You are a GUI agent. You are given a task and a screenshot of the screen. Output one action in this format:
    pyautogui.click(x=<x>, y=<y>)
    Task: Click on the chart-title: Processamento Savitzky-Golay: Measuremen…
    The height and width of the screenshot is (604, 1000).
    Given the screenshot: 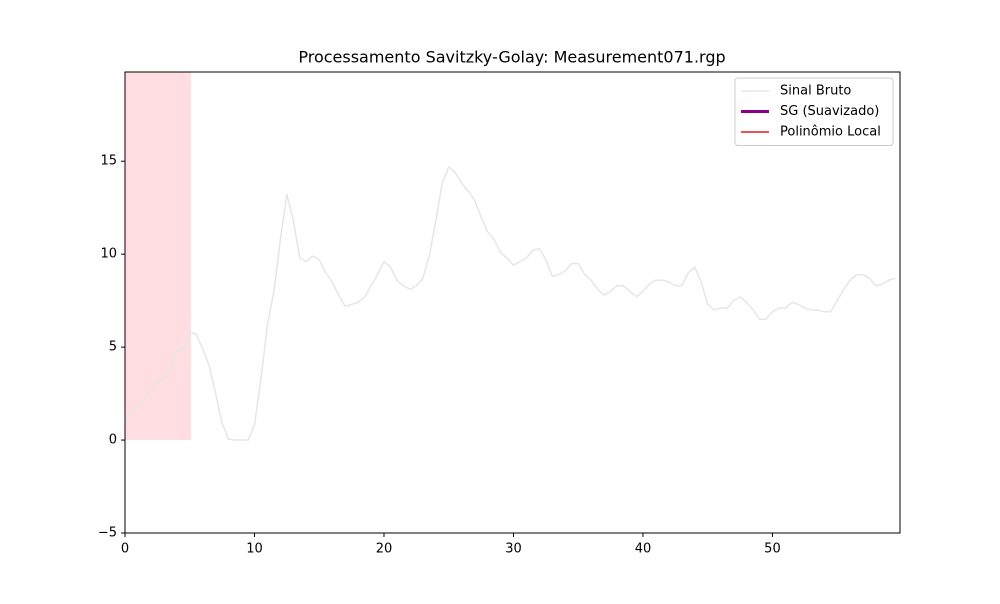 What is the action you would take?
    pyautogui.click(x=511, y=57)
    